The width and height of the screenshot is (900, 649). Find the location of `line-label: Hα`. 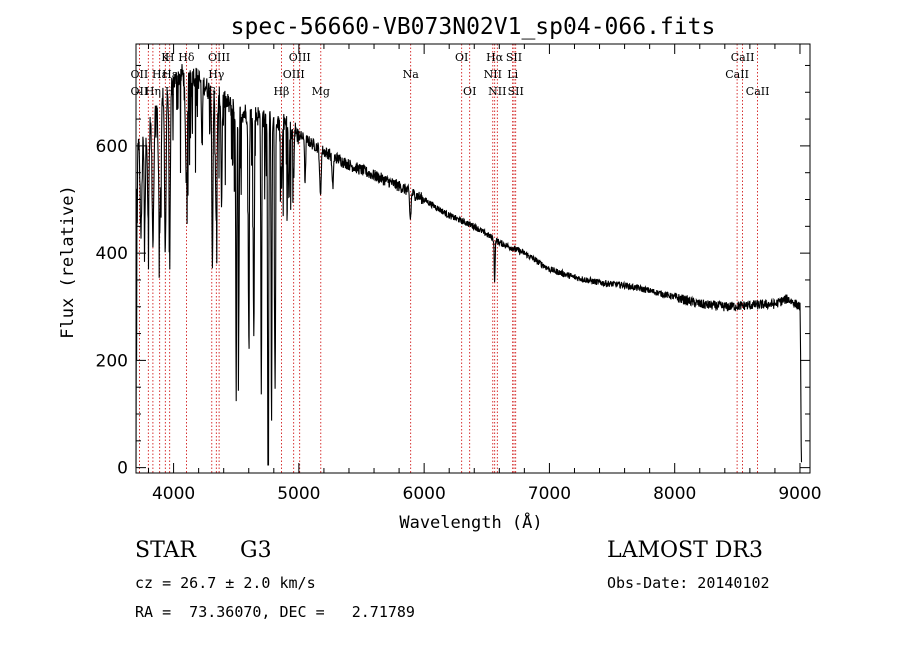

line-label: Hα is located at coordinates (495, 57).